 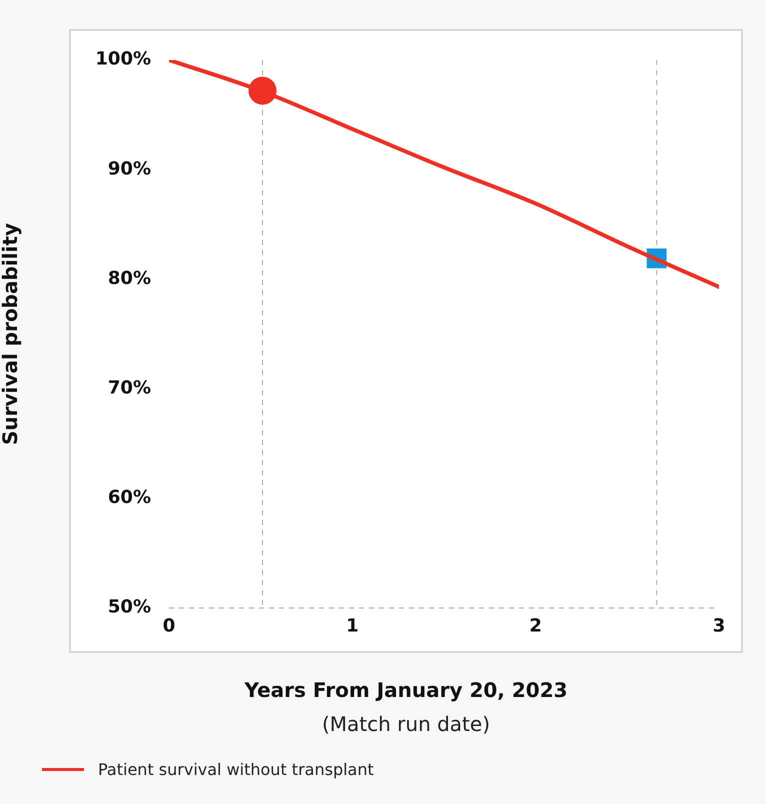 I want to click on y-tick-label: 50%, so click(x=129, y=607).